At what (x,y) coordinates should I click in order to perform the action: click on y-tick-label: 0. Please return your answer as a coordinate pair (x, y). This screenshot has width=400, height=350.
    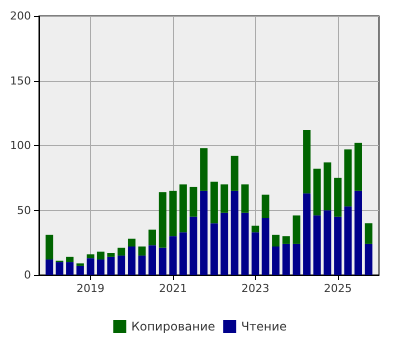
    Looking at the image, I should click on (27, 275).